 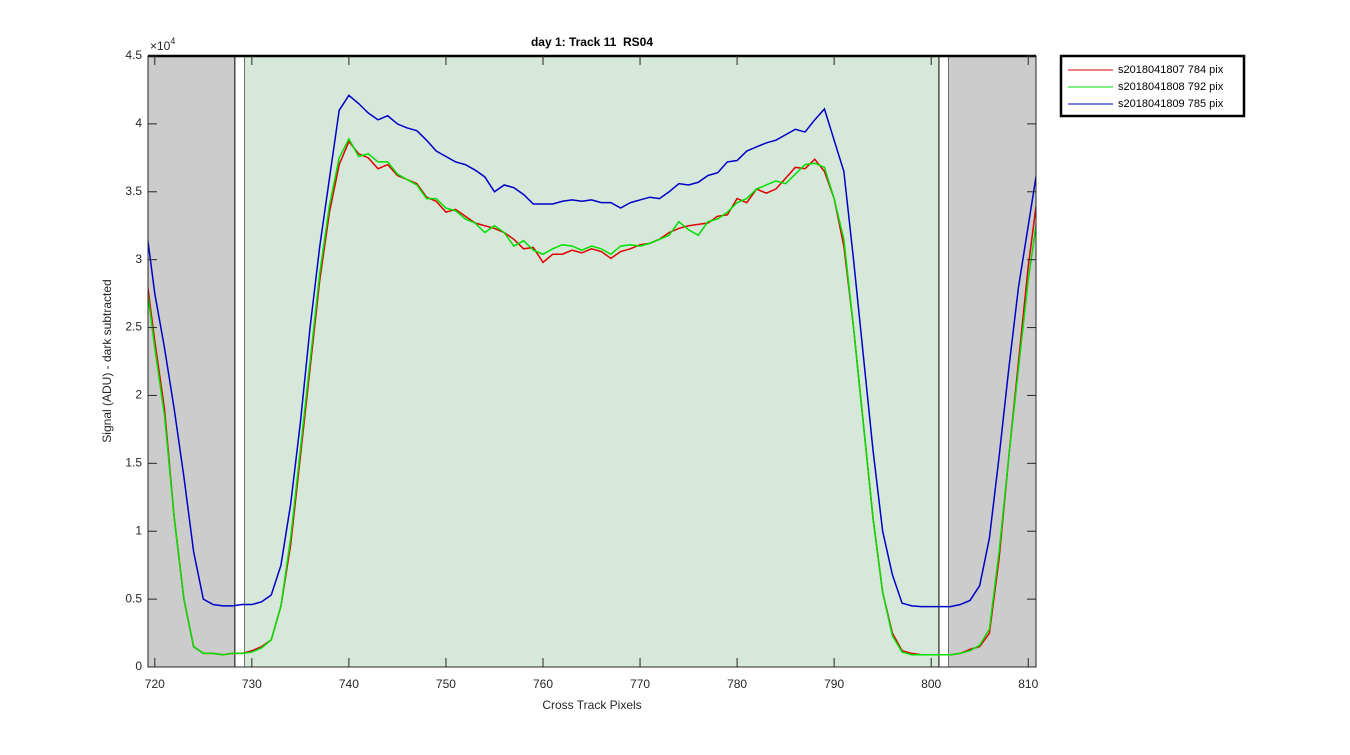 I want to click on x-tick-label: 730, so click(x=252, y=684).